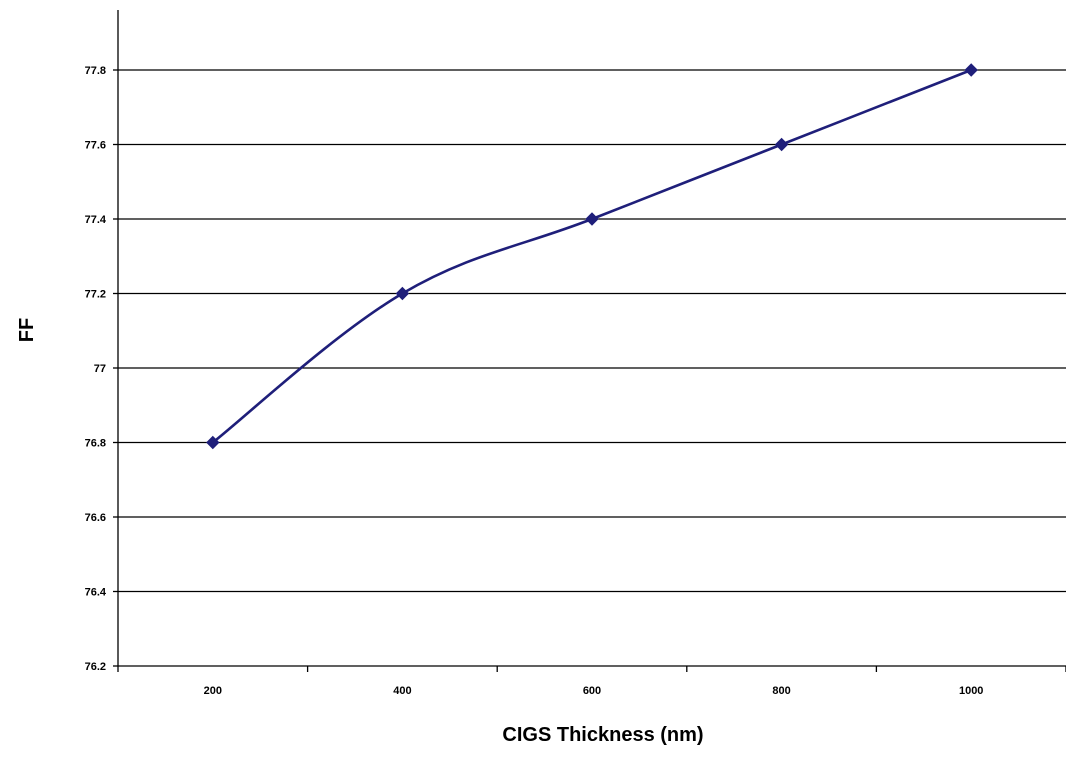  I want to click on y-tick-label: 77.8, so click(95, 71).